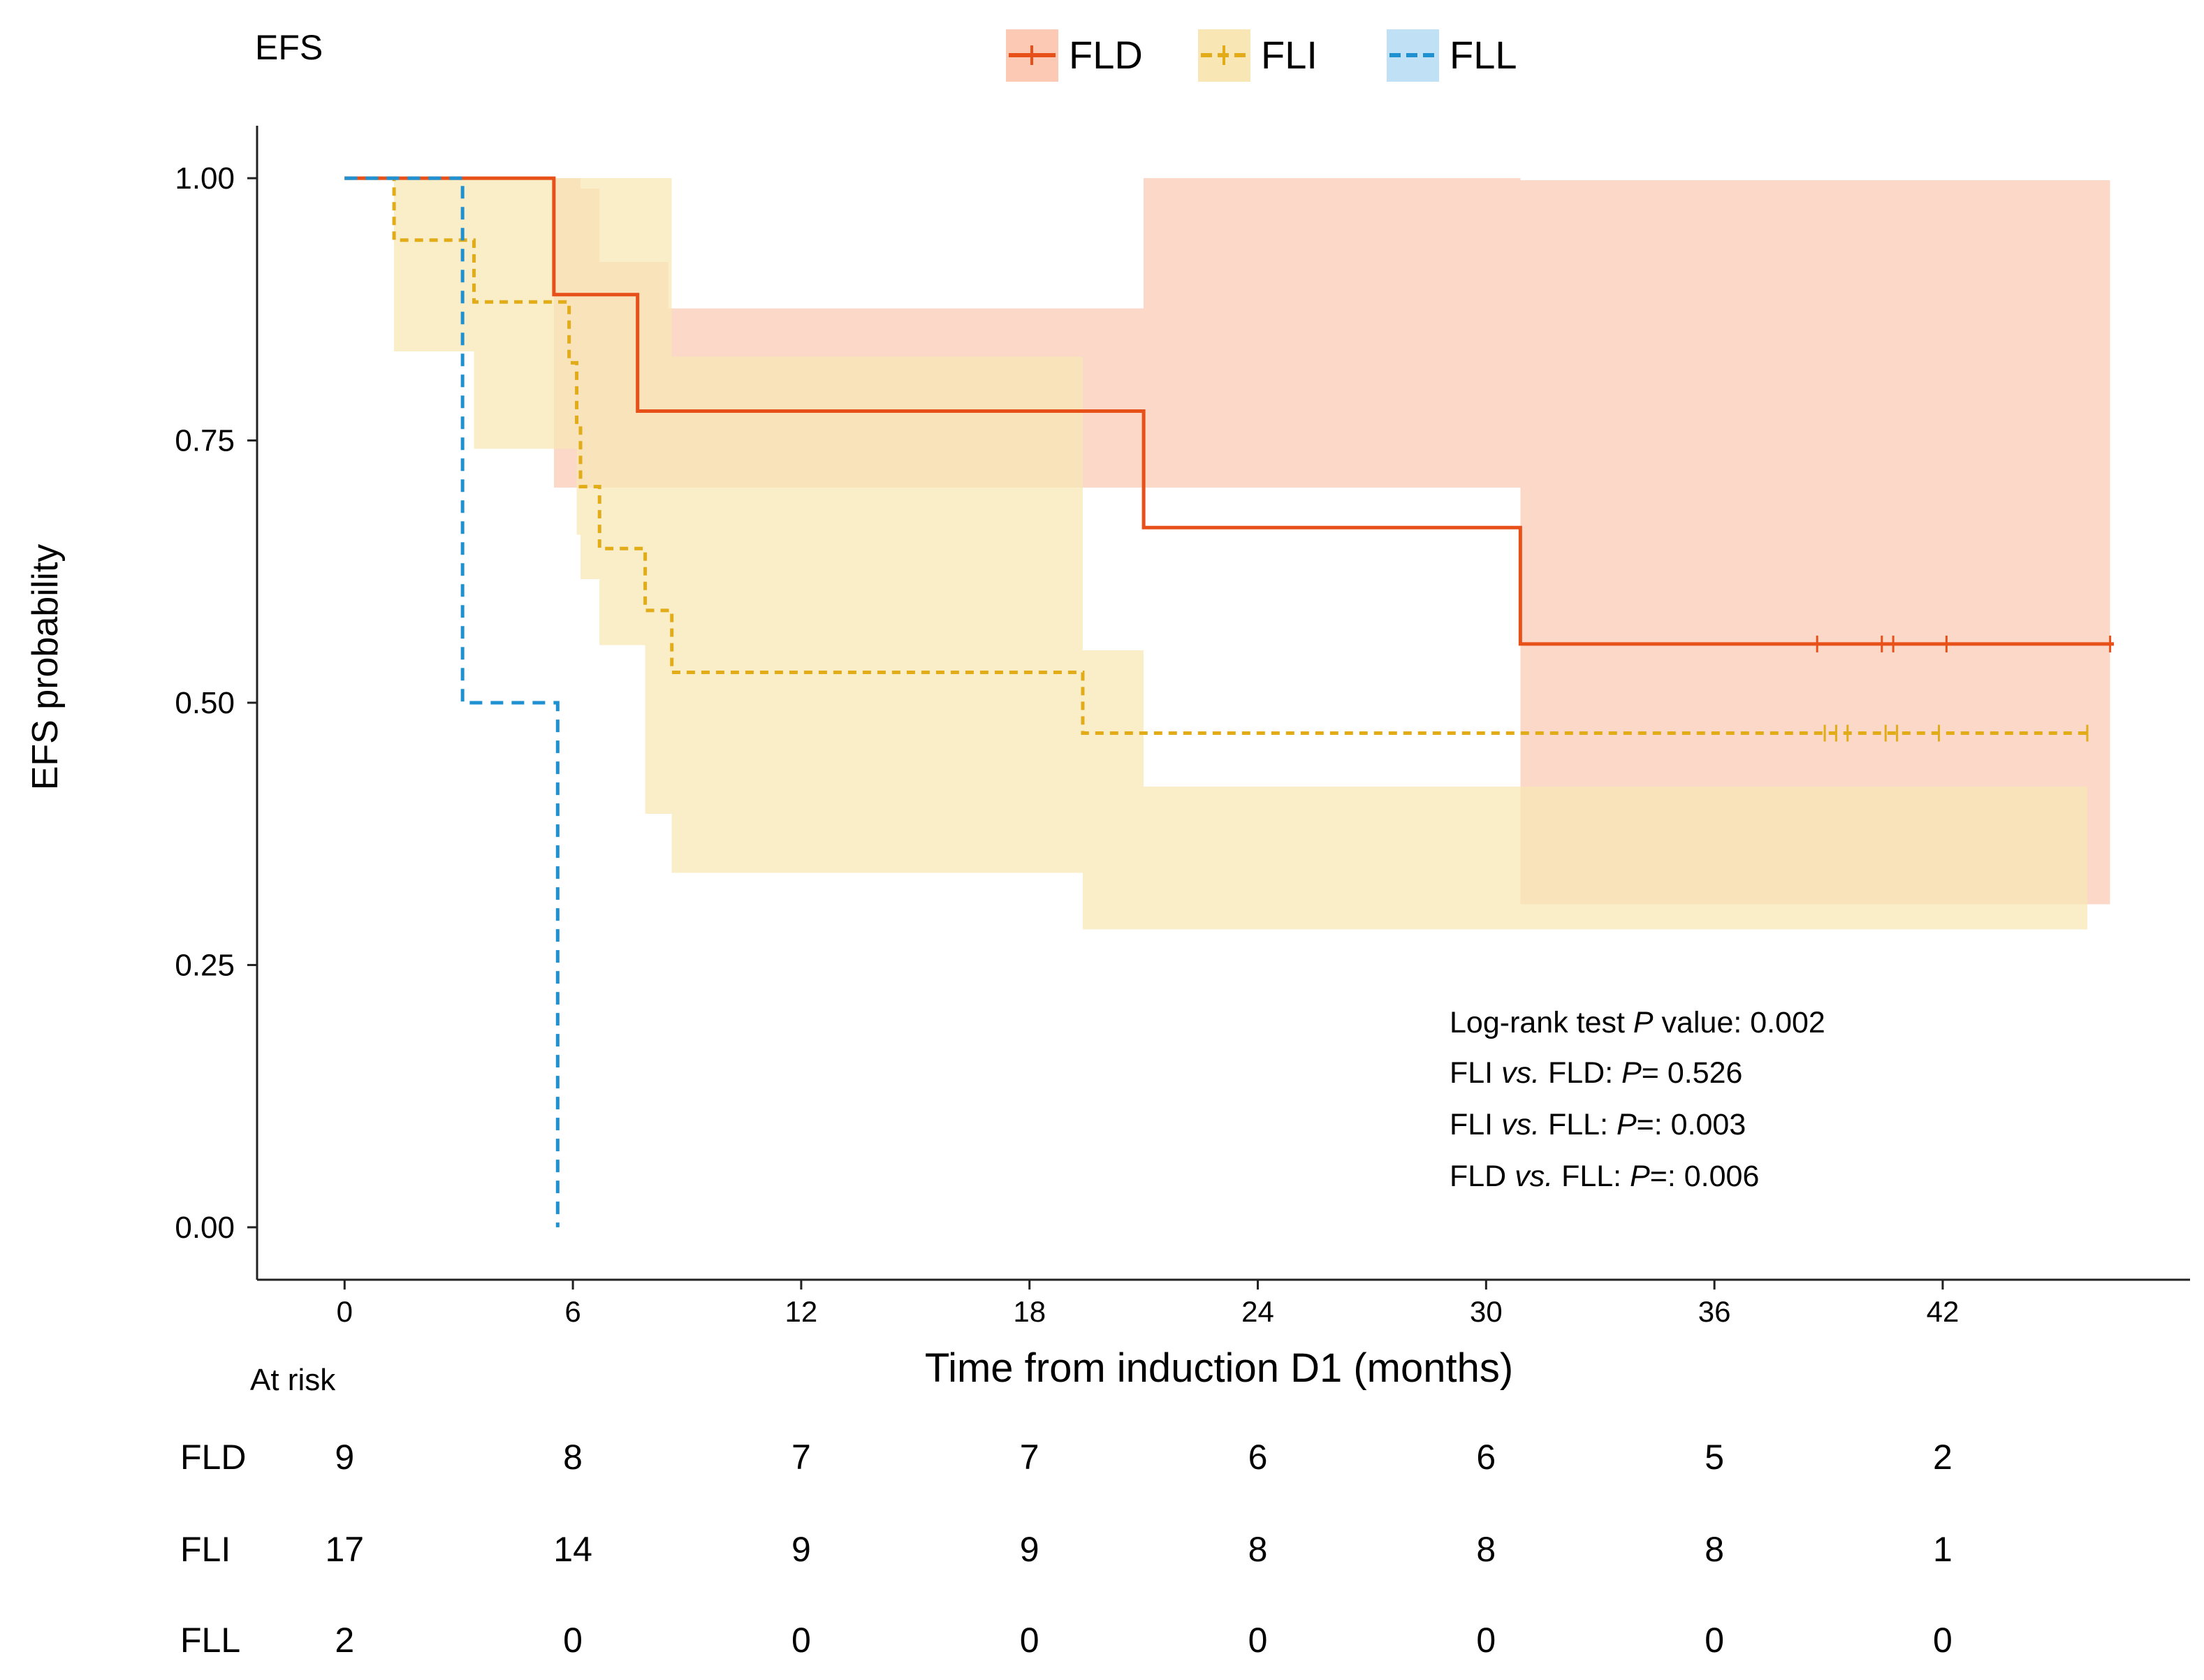 The width and height of the screenshot is (2204, 1680). Describe the element at coordinates (205, 965) in the screenshot. I see `y-tick-label: 0.25` at that location.